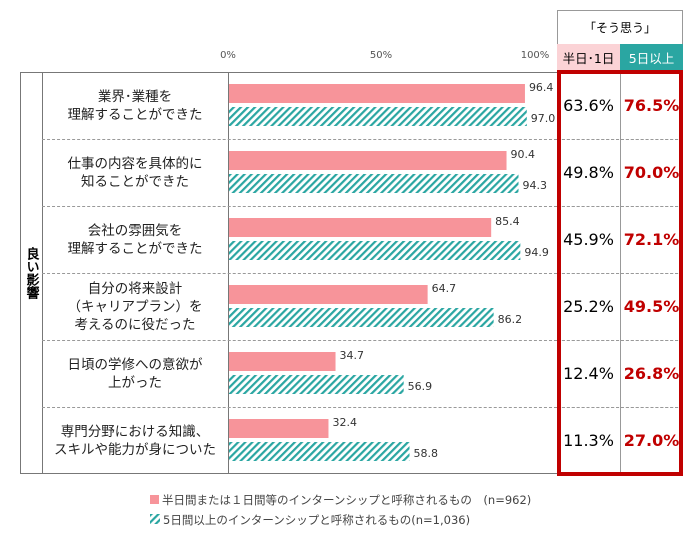  What do you see at coordinates (426, 453) in the screenshot?
I see `data-label: 58.8` at bounding box center [426, 453].